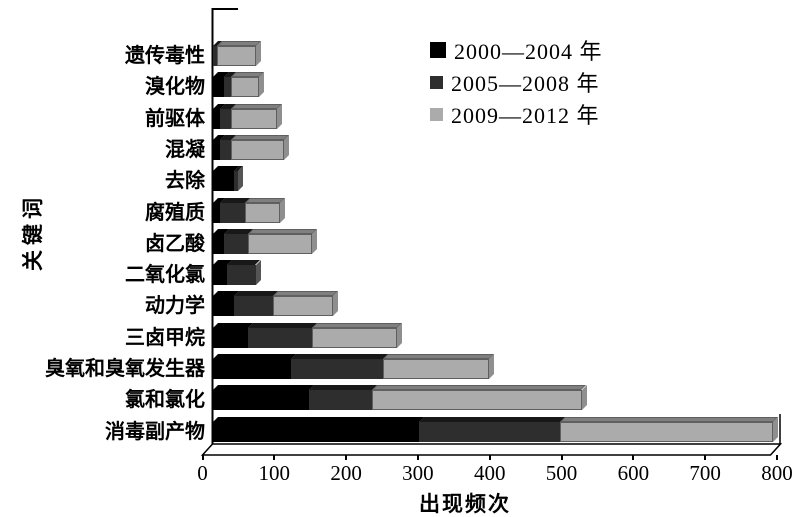 Image resolution: width=800 pixels, height=517 pixels. Describe the element at coordinates (465, 504) in the screenshot. I see `x-axis-title: 出现频次` at that location.